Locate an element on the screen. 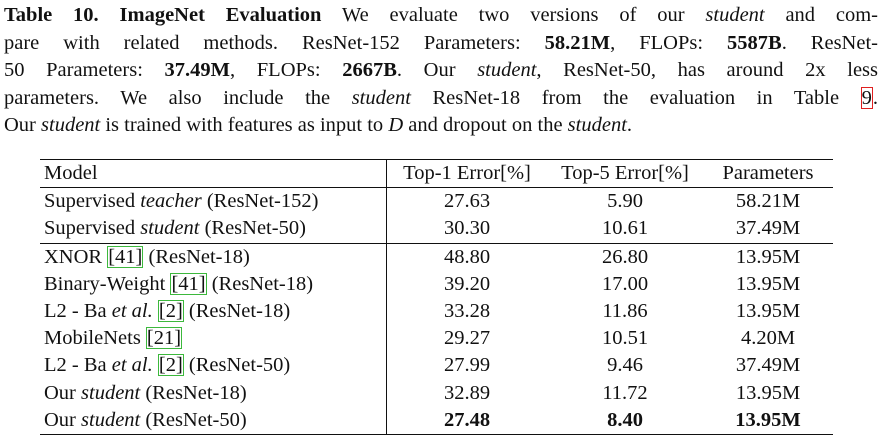  header-cell: Top-5 Error[%] is located at coordinates (625, 173).